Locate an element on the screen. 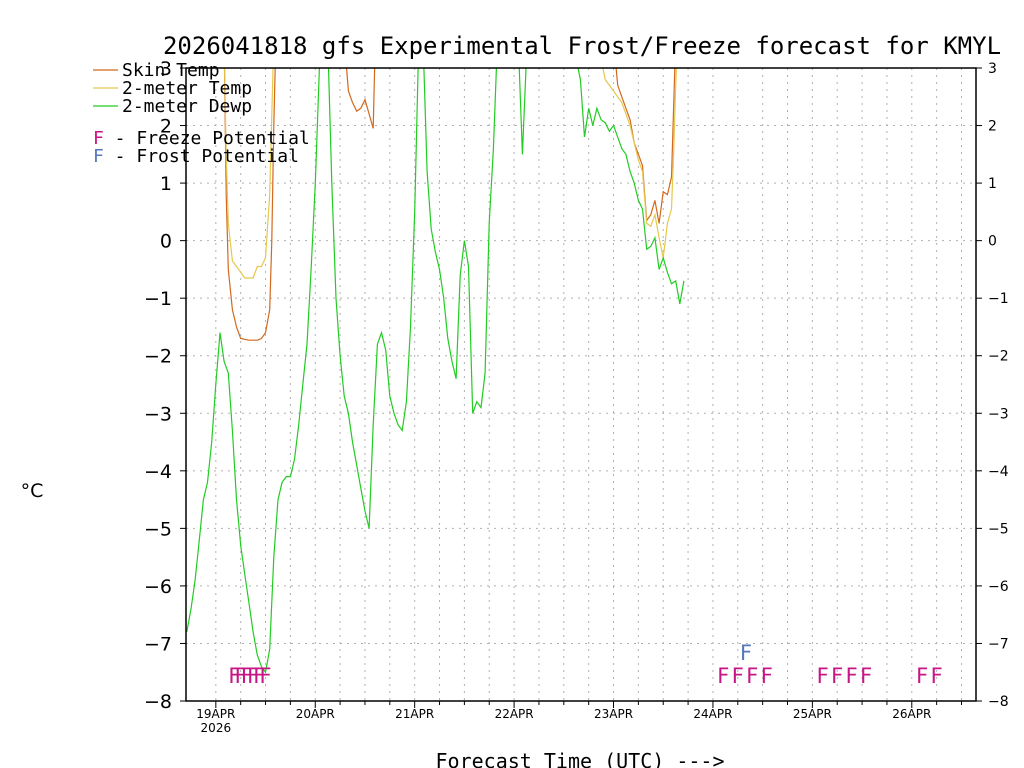  legend-marker-entry: F - Frost Potential is located at coordinates (196, 156).